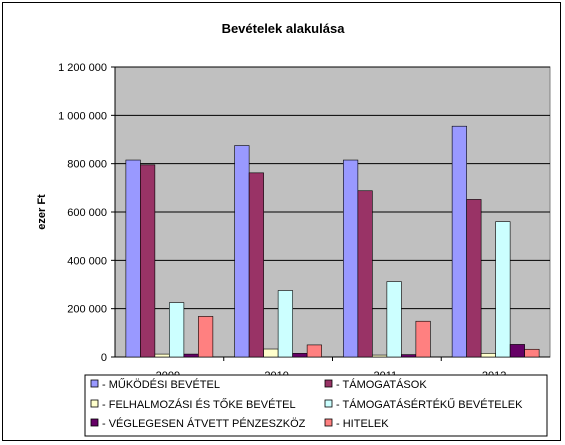 The height and width of the screenshot is (445, 565). I want to click on y-tick-label: 400 000, so click(87, 261).